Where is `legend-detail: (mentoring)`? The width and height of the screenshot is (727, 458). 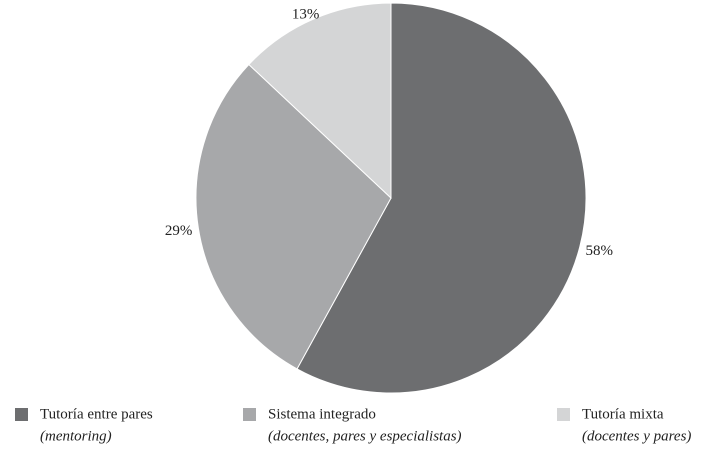 legend-detail: (mentoring) is located at coordinates (76, 436).